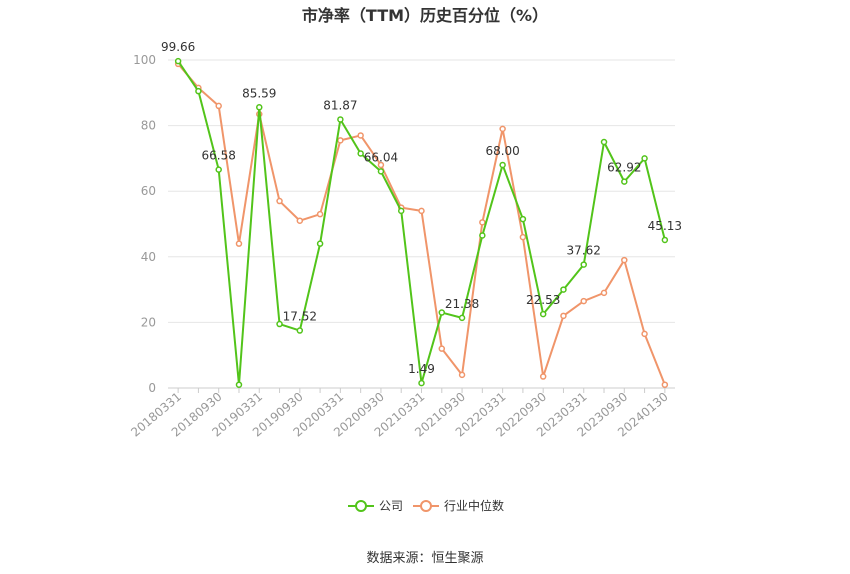 This screenshot has height=574, width=850. What do you see at coordinates (381, 157) in the screenshot?
I see `data-label: 66.04` at bounding box center [381, 157].